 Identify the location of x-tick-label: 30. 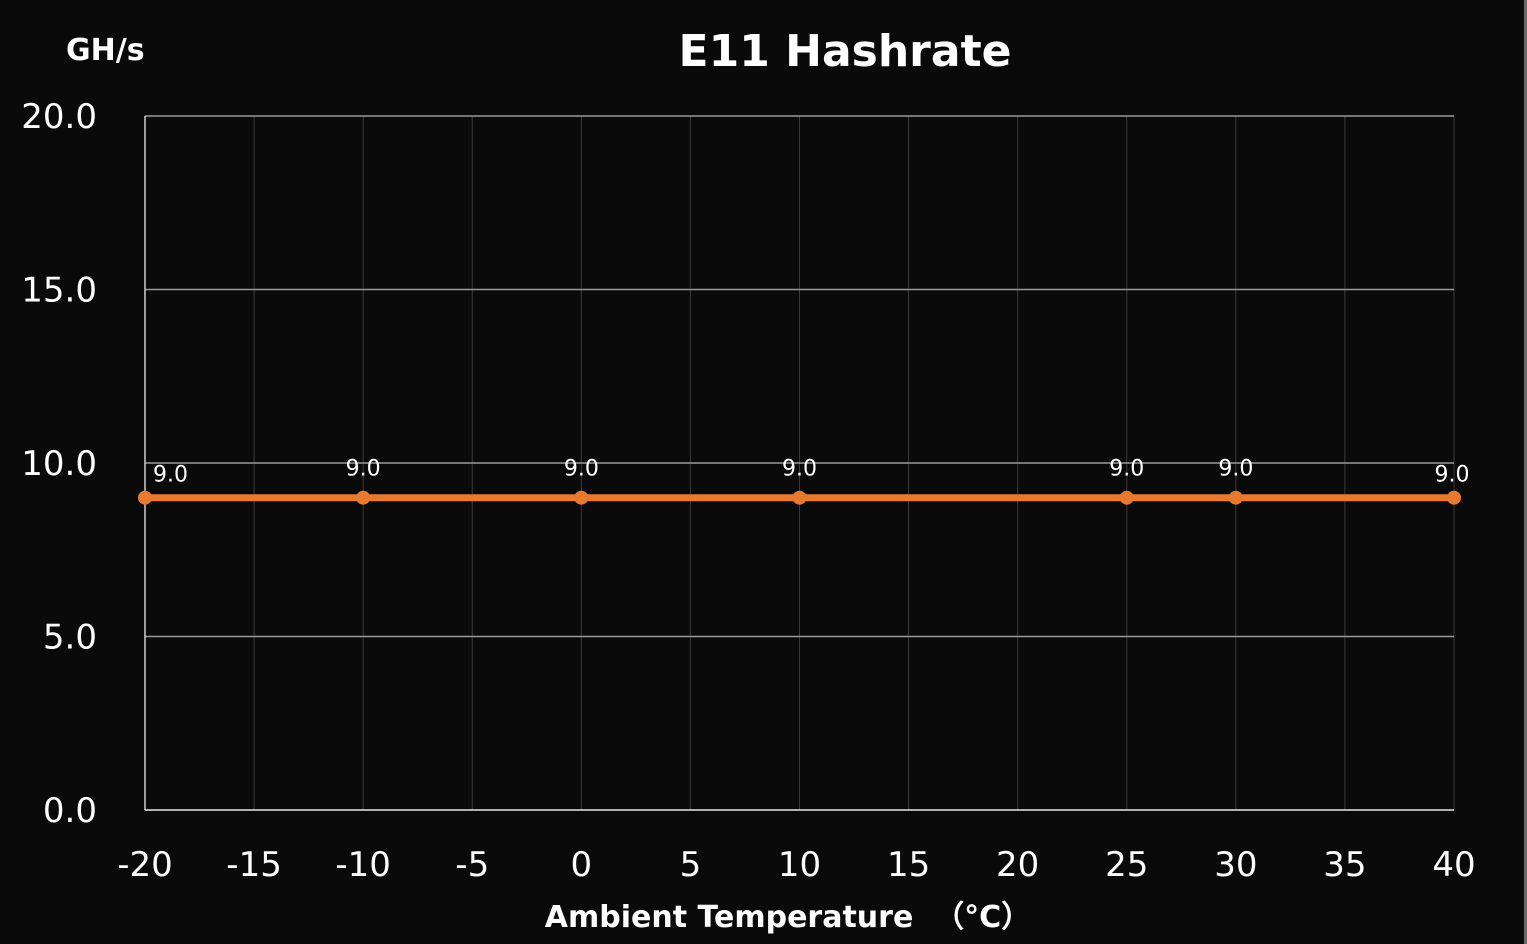
(1235, 865).